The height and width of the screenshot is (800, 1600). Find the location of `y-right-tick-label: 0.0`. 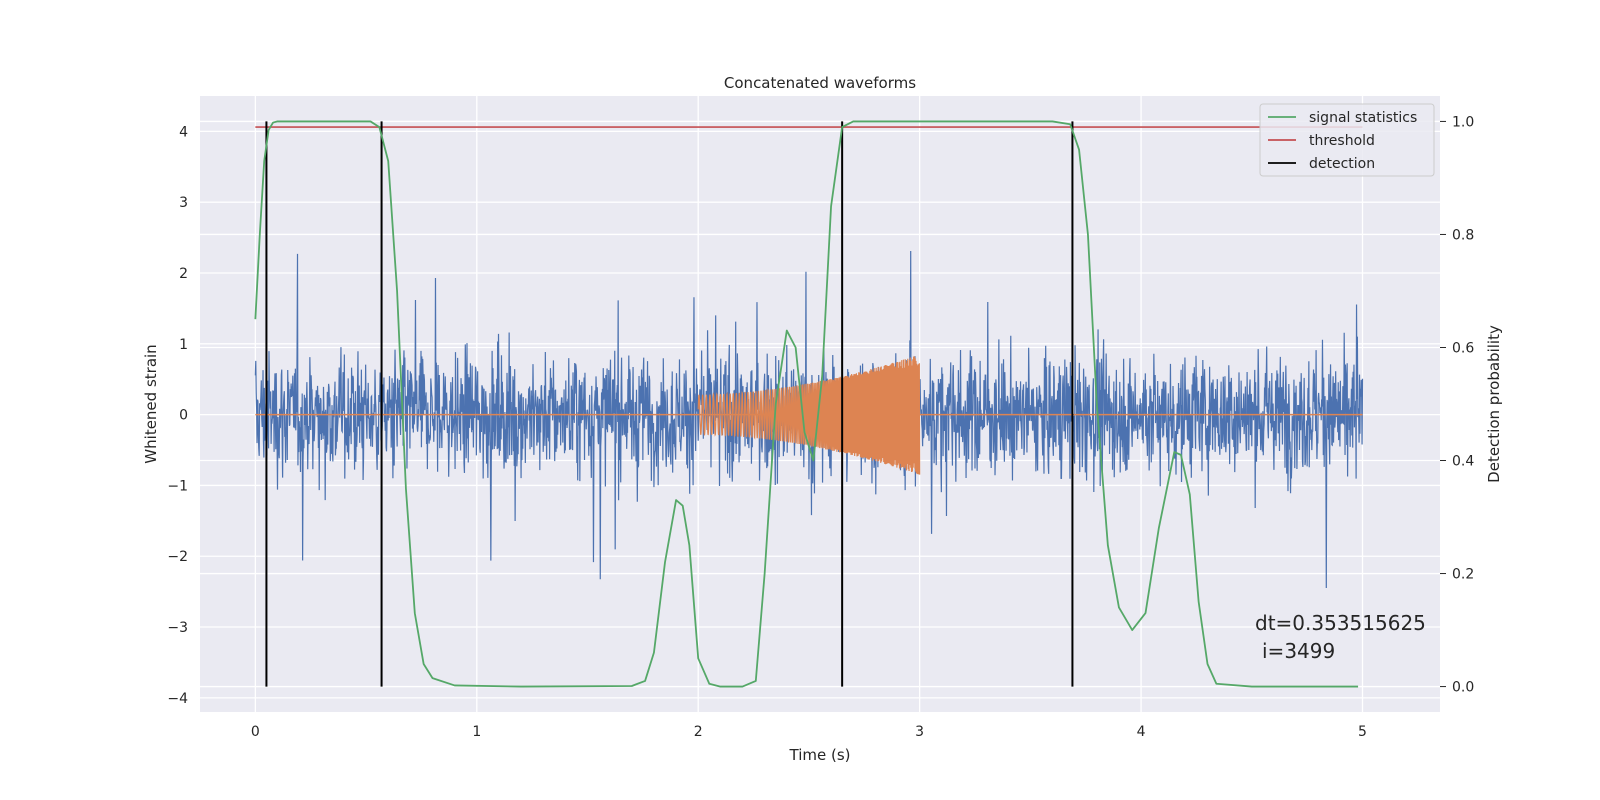

y-right-tick-label: 0.0 is located at coordinates (1463, 688).